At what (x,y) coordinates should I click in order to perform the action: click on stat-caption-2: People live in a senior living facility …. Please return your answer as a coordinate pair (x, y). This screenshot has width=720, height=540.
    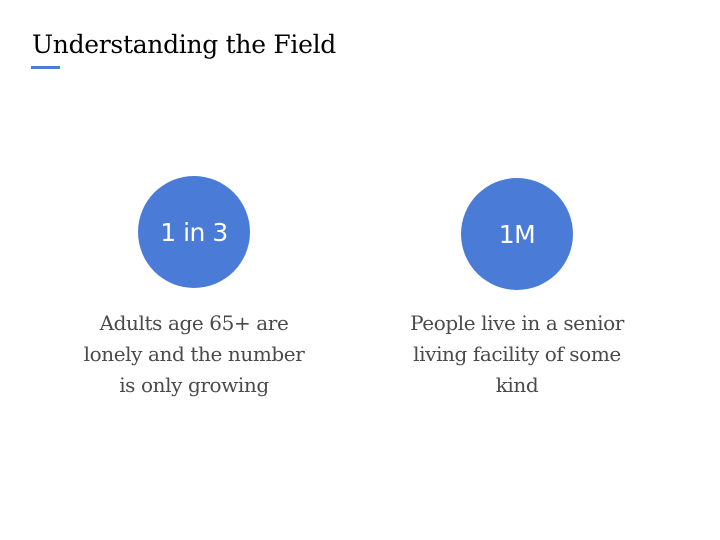
    Looking at the image, I should click on (517, 354).